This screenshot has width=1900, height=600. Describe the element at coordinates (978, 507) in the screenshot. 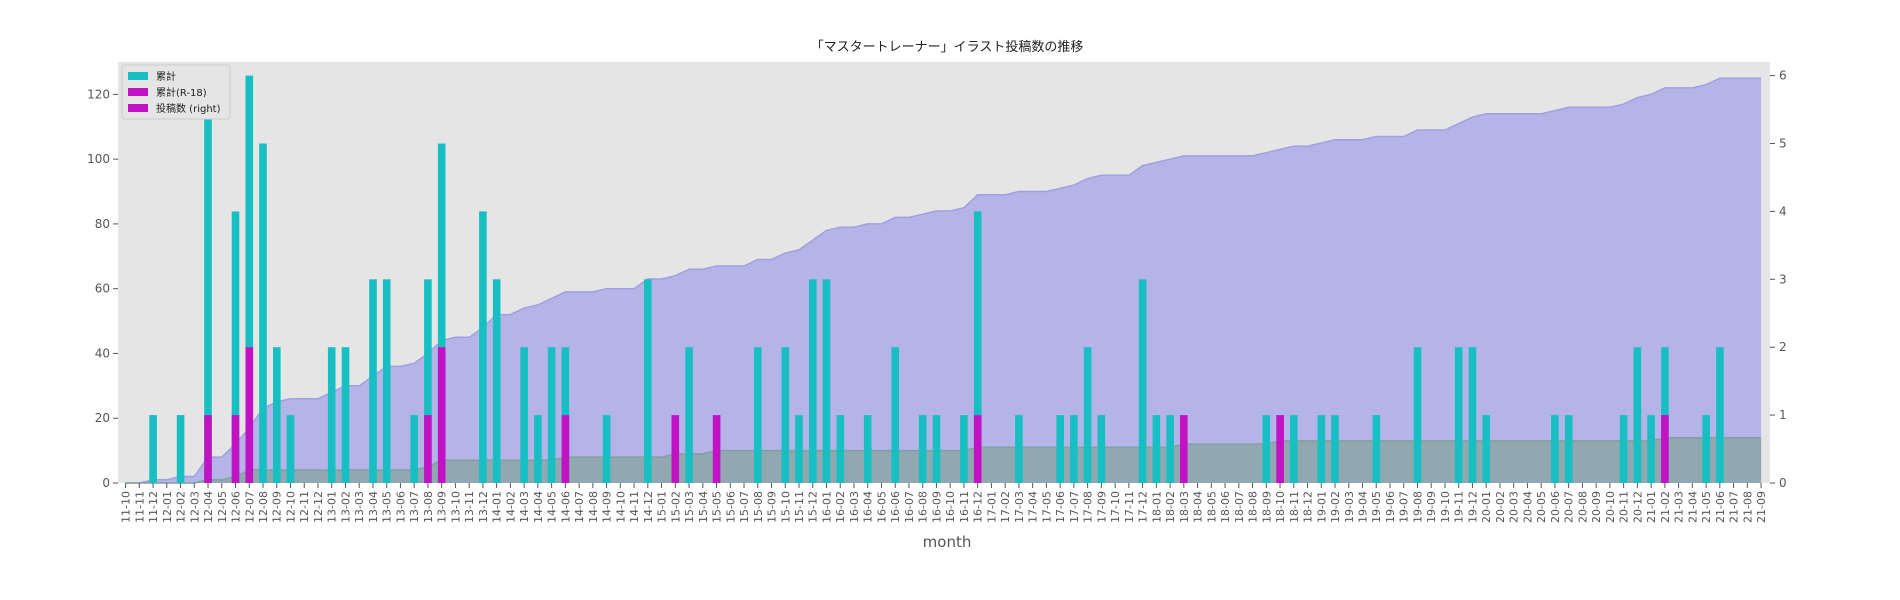

I see `x-tick-label-16-12: 16-12` at that location.